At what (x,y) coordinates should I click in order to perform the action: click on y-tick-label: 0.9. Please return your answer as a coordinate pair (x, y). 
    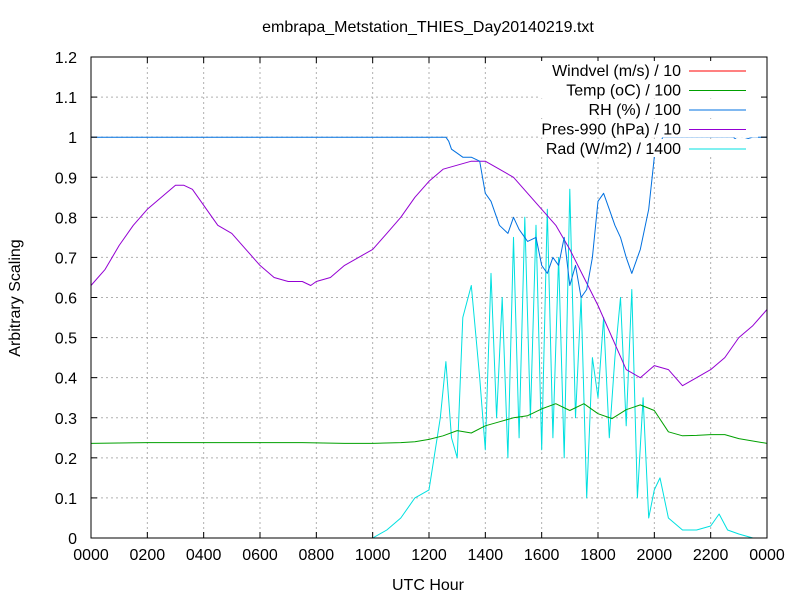
    Looking at the image, I should click on (66, 178).